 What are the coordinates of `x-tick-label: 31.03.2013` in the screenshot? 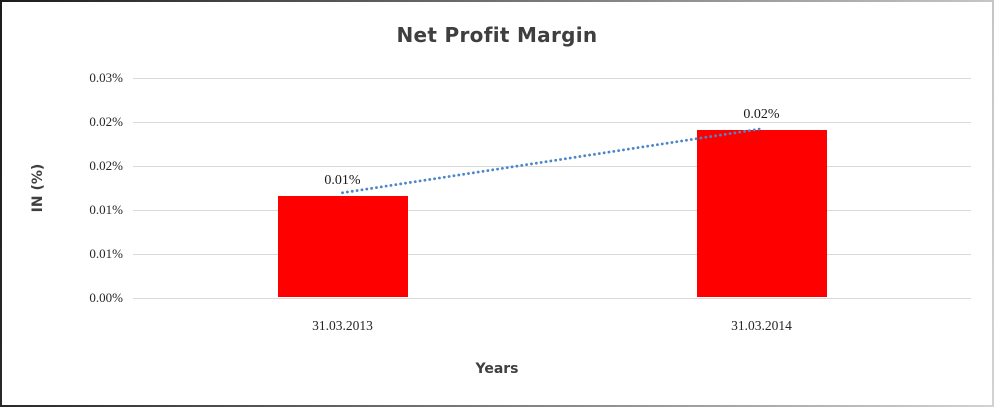 It's located at (342, 325).